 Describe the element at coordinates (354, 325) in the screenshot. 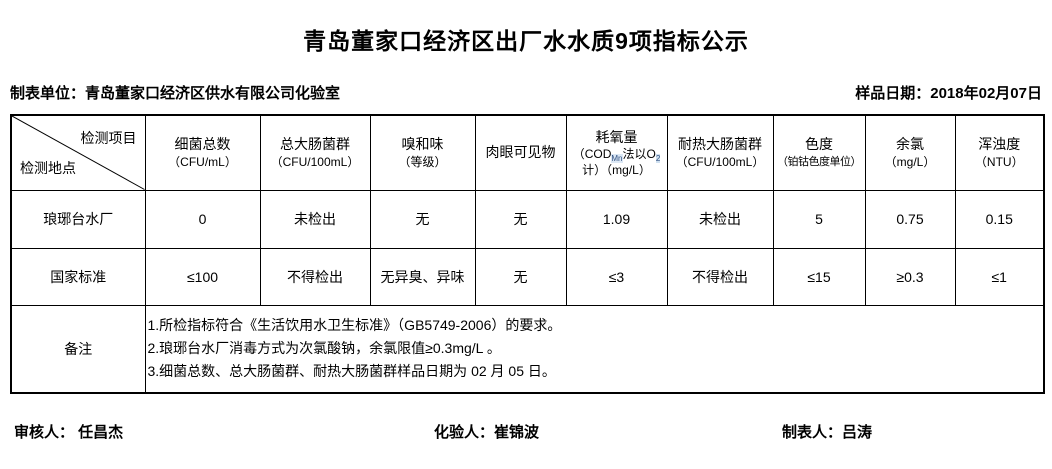

I see `remark-line-1: 1.所检指标符合《生活饮用水卫生标准》（GB5749-2006）的要求。` at that location.